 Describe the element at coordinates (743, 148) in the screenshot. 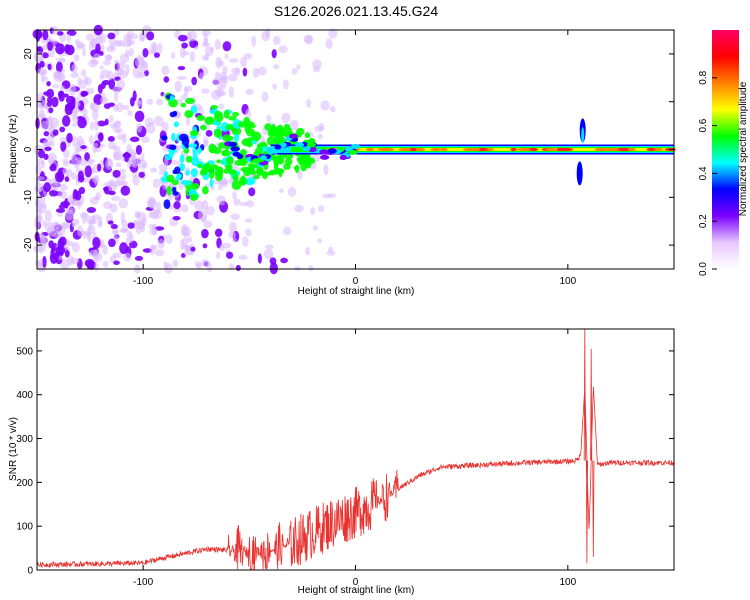

I see `colorbar-label: Normalized spectral amplitude` at that location.